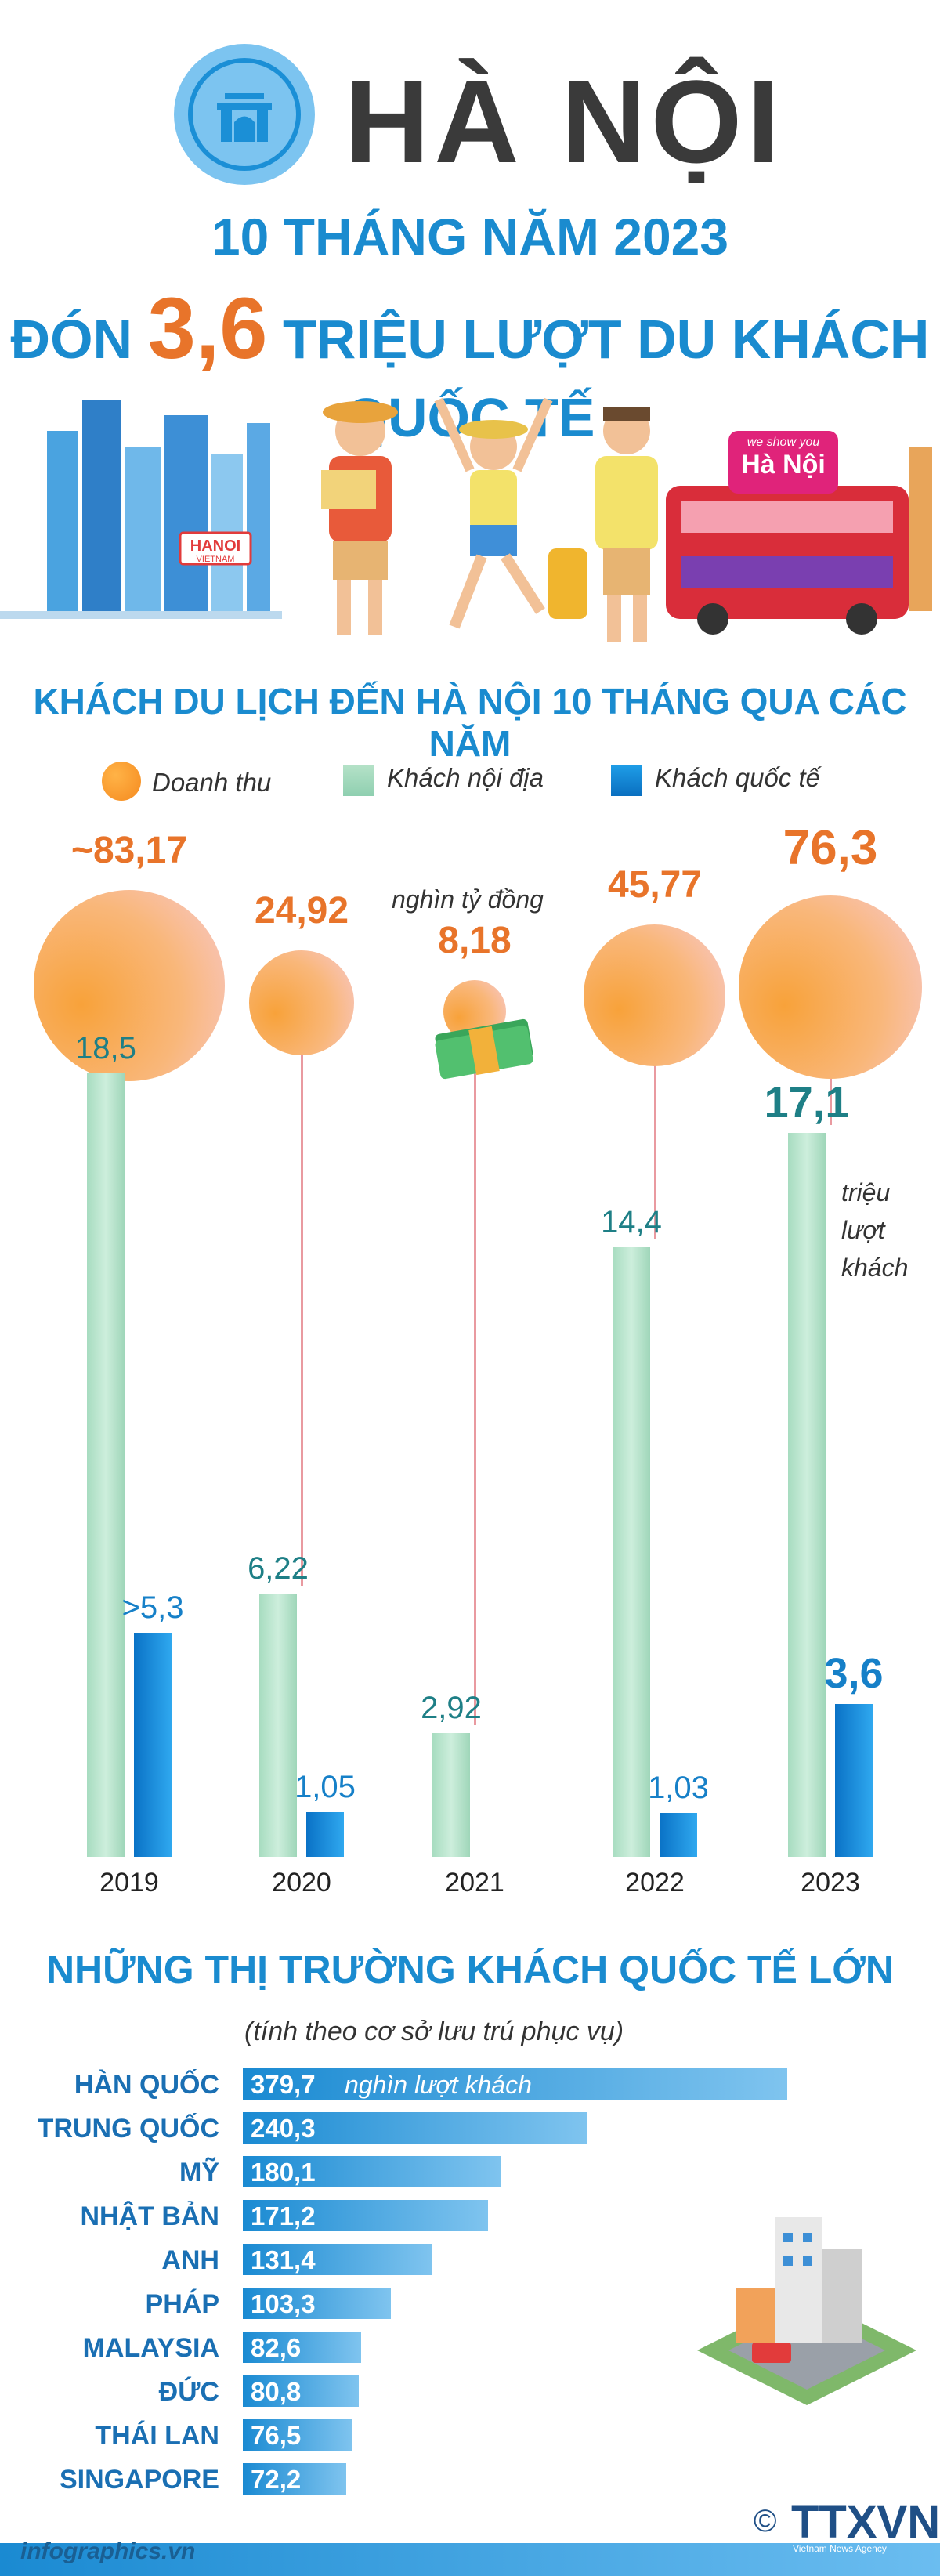 The image size is (940, 2576). I want to click on legend-domestic-label: Khách nội địa, so click(466, 778).